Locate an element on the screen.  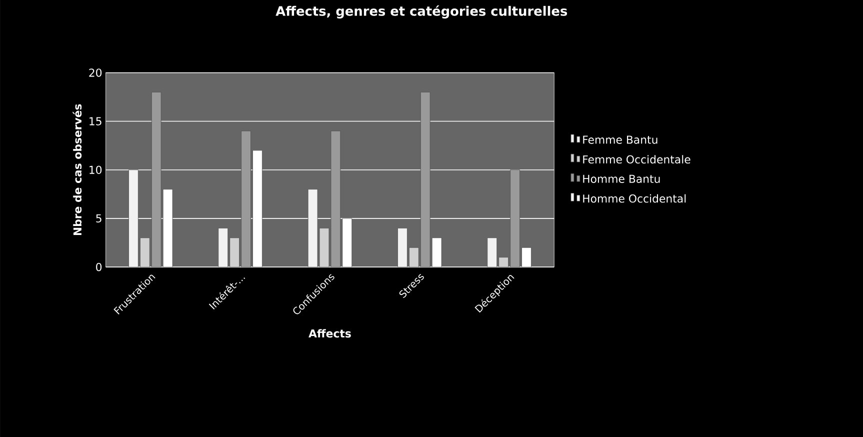
legend-label: Femme Occidentale is located at coordinates (636, 159).